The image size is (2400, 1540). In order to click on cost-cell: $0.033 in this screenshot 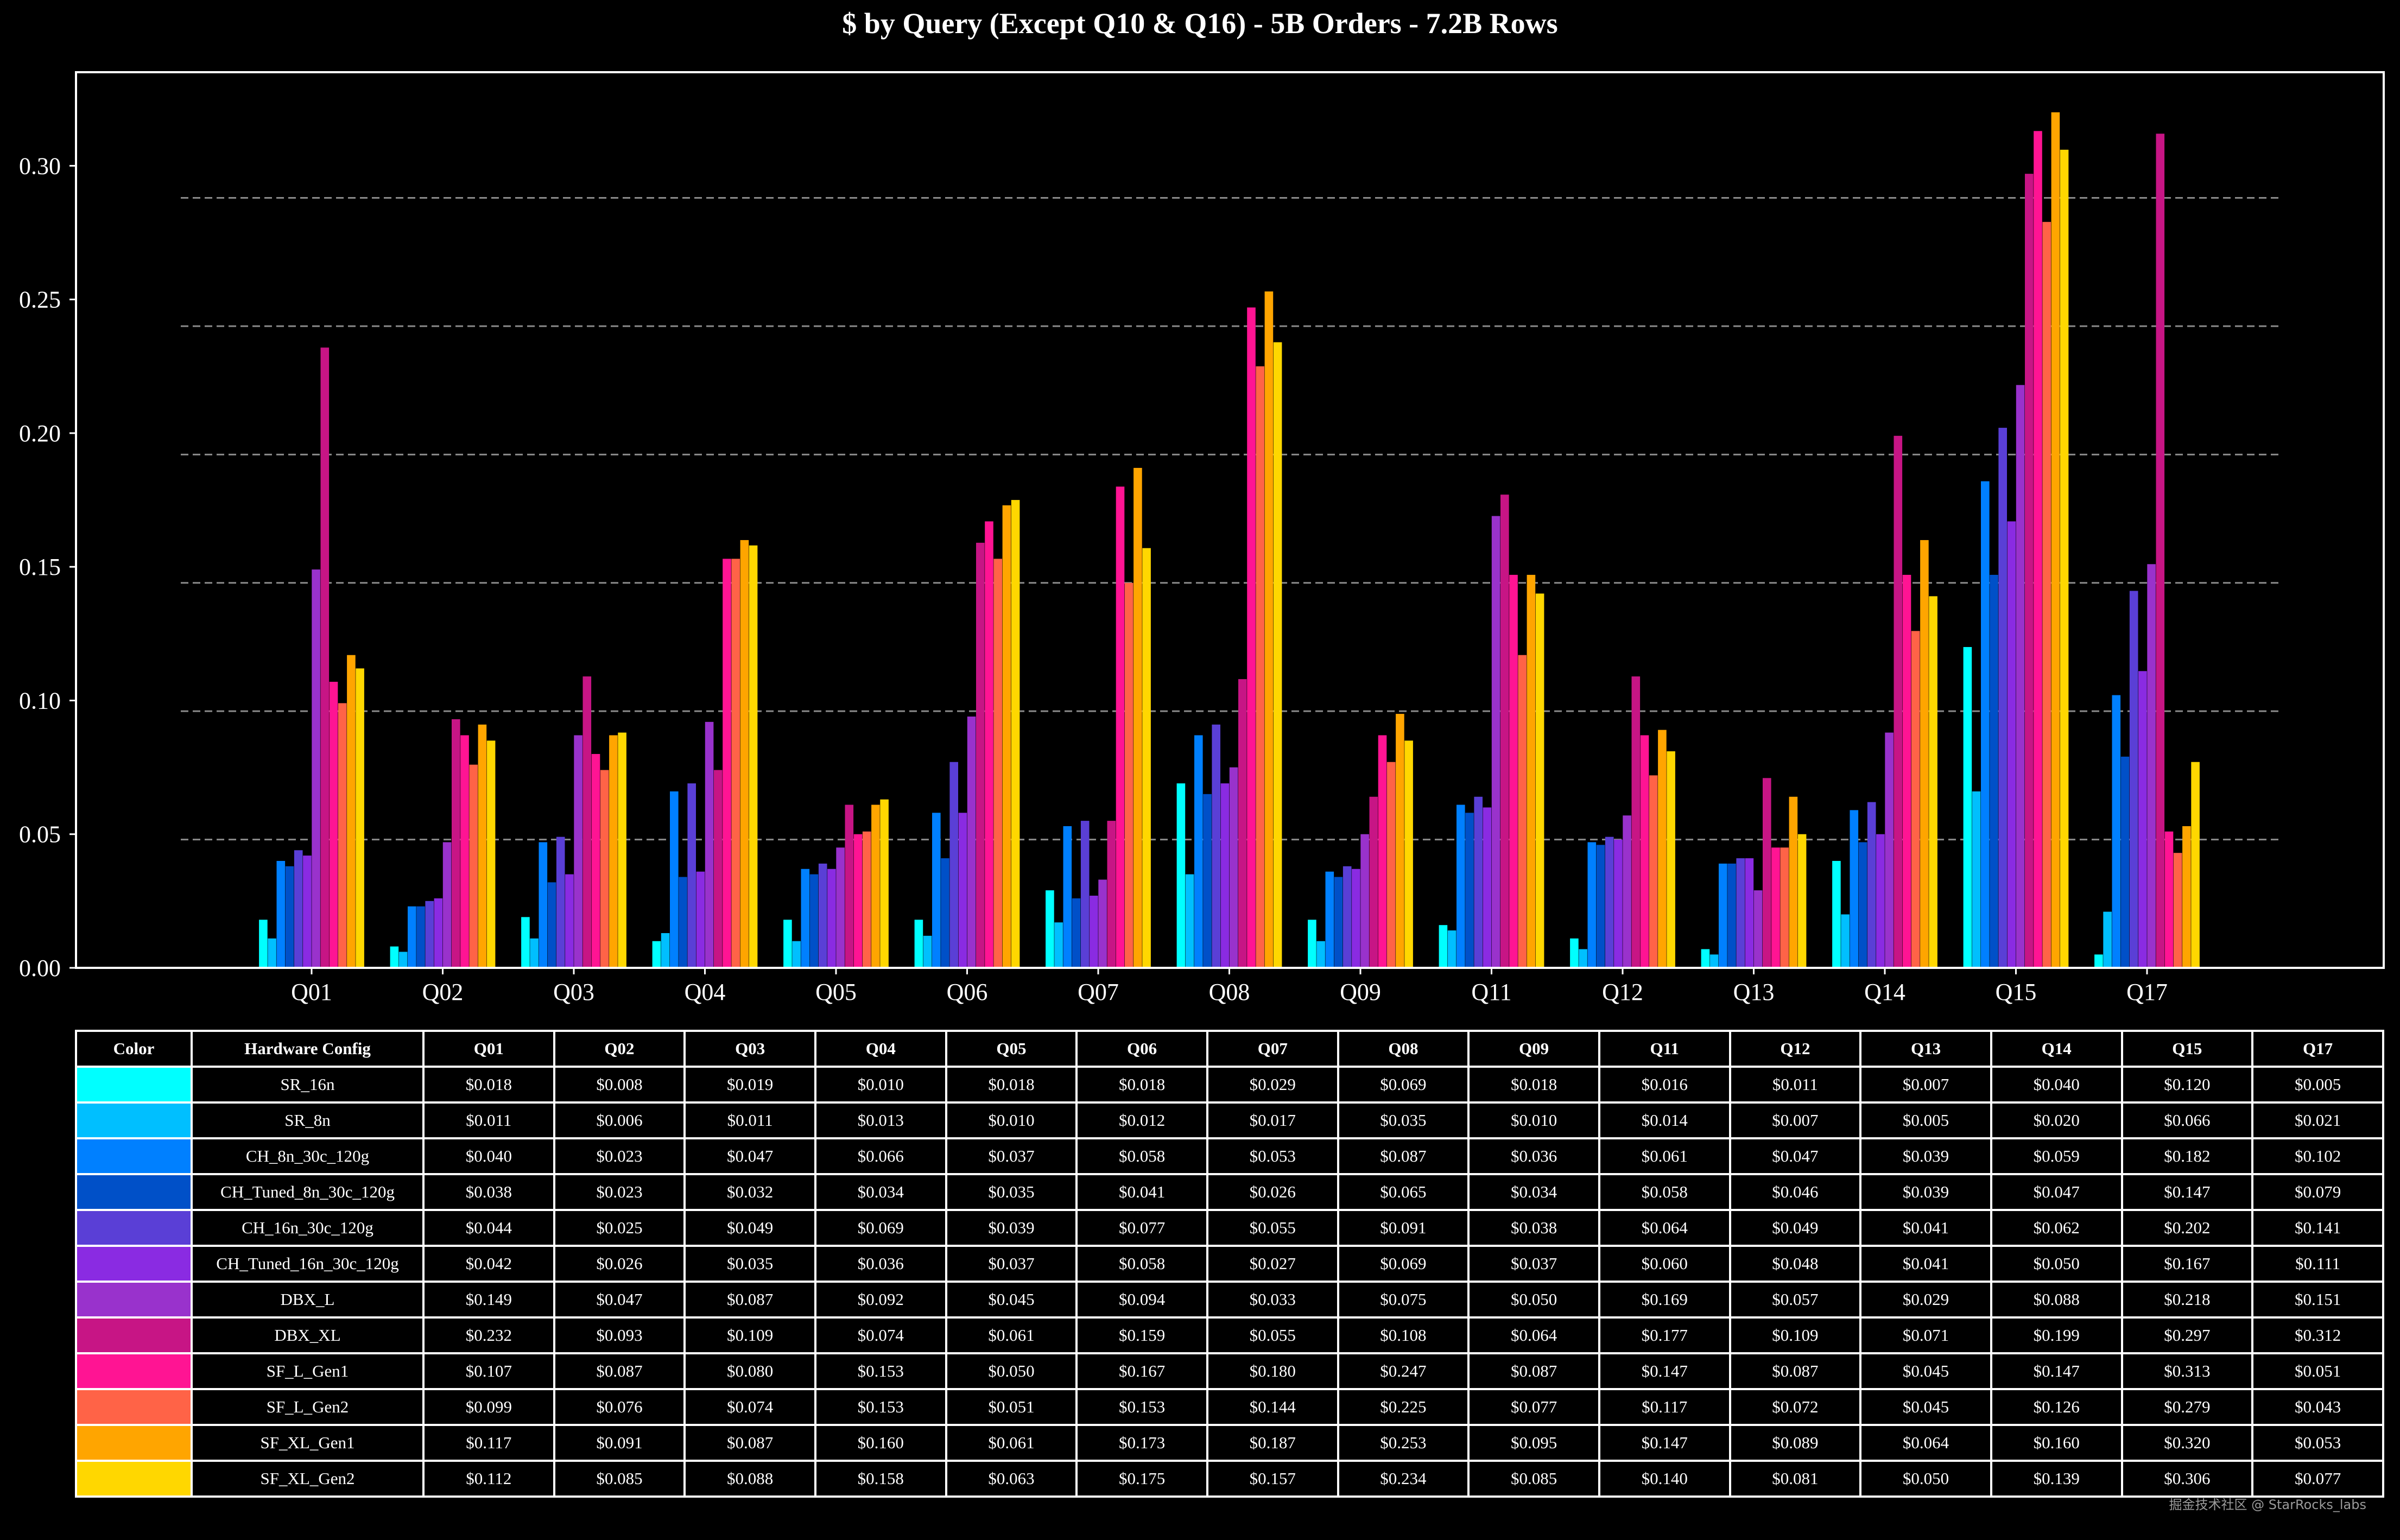, I will do `click(1272, 1300)`.